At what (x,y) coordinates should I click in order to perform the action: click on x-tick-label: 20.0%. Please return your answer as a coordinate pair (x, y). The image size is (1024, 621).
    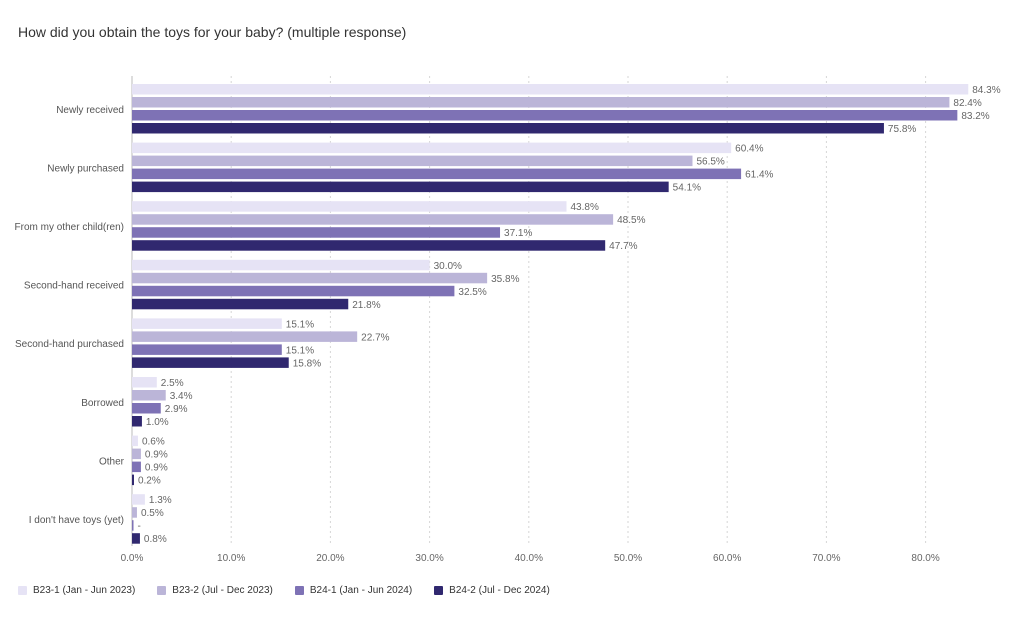
    Looking at the image, I should click on (330, 558).